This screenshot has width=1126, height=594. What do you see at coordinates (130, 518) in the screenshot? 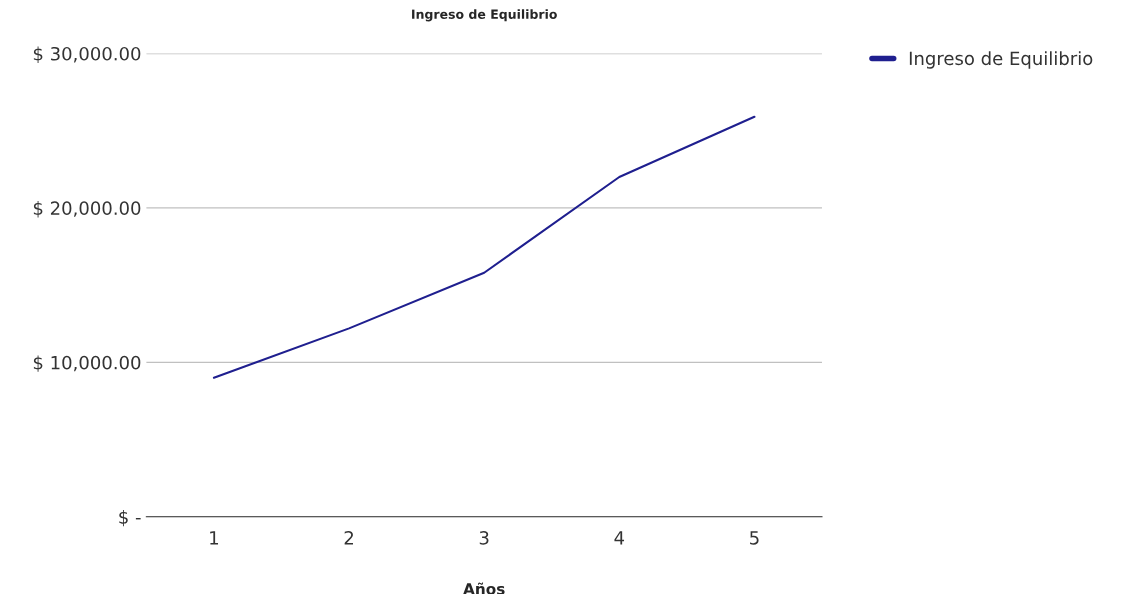
I see `y-tick-label: $ -` at bounding box center [130, 518].